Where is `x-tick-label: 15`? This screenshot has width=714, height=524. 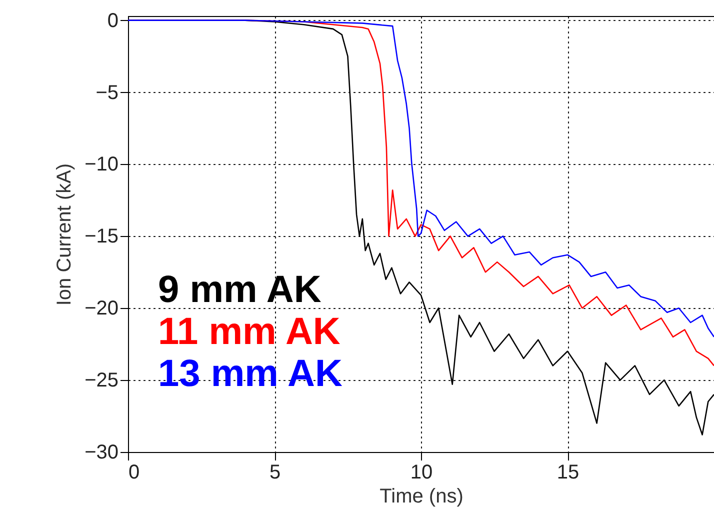
x-tick-label: 15 is located at coordinates (568, 473).